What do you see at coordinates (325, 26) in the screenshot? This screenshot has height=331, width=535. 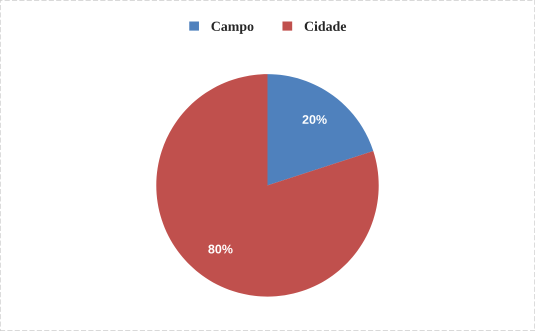 I see `legend-label: Cidade` at bounding box center [325, 26].